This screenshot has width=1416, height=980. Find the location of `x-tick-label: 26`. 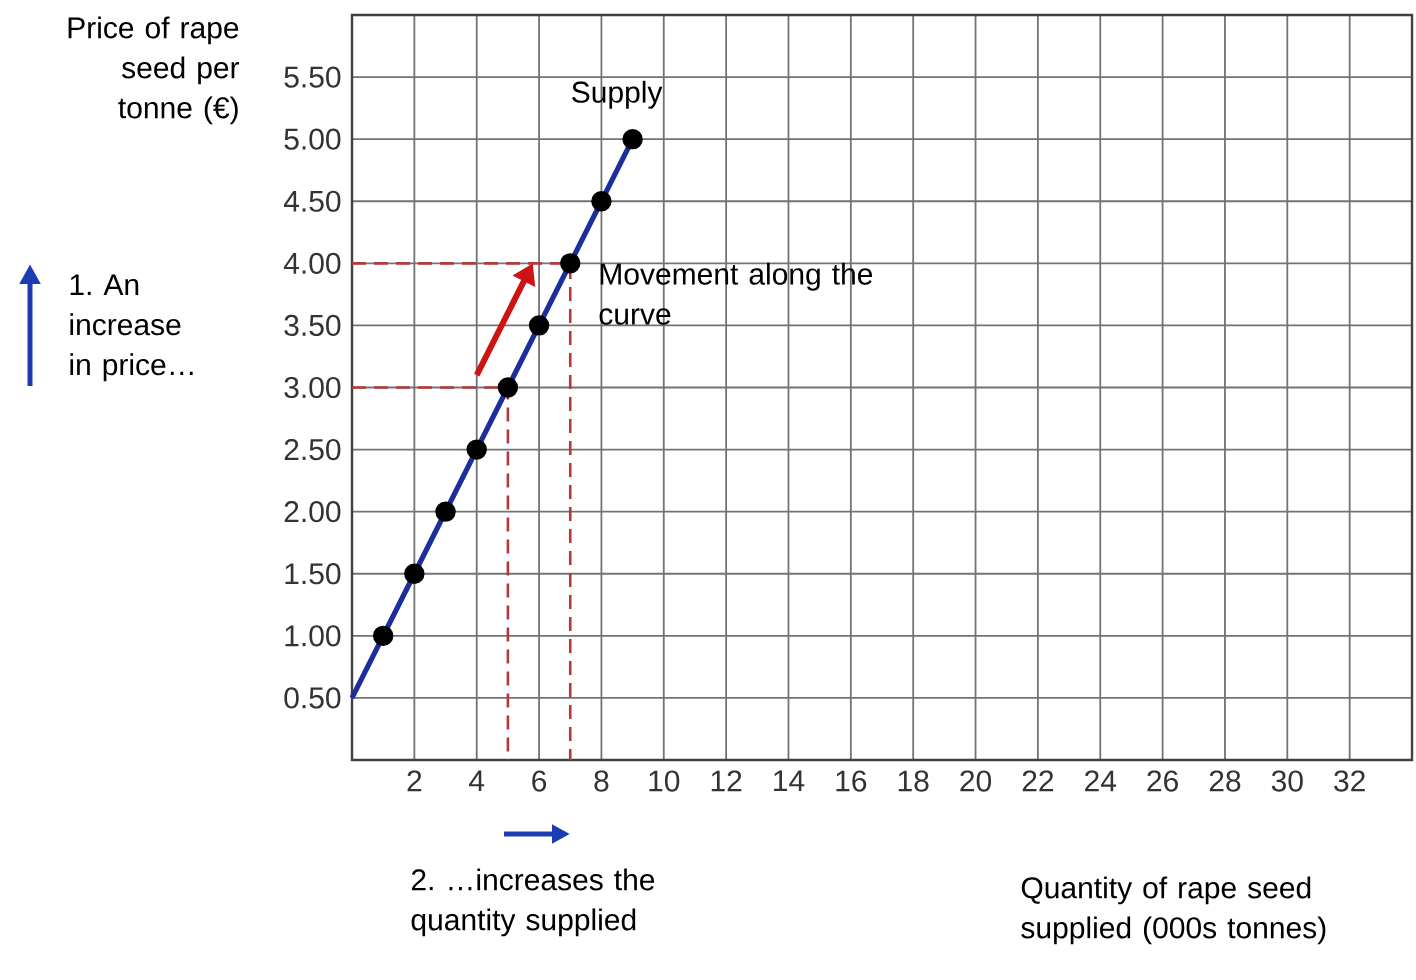

x-tick-label: 26 is located at coordinates (1162, 781).